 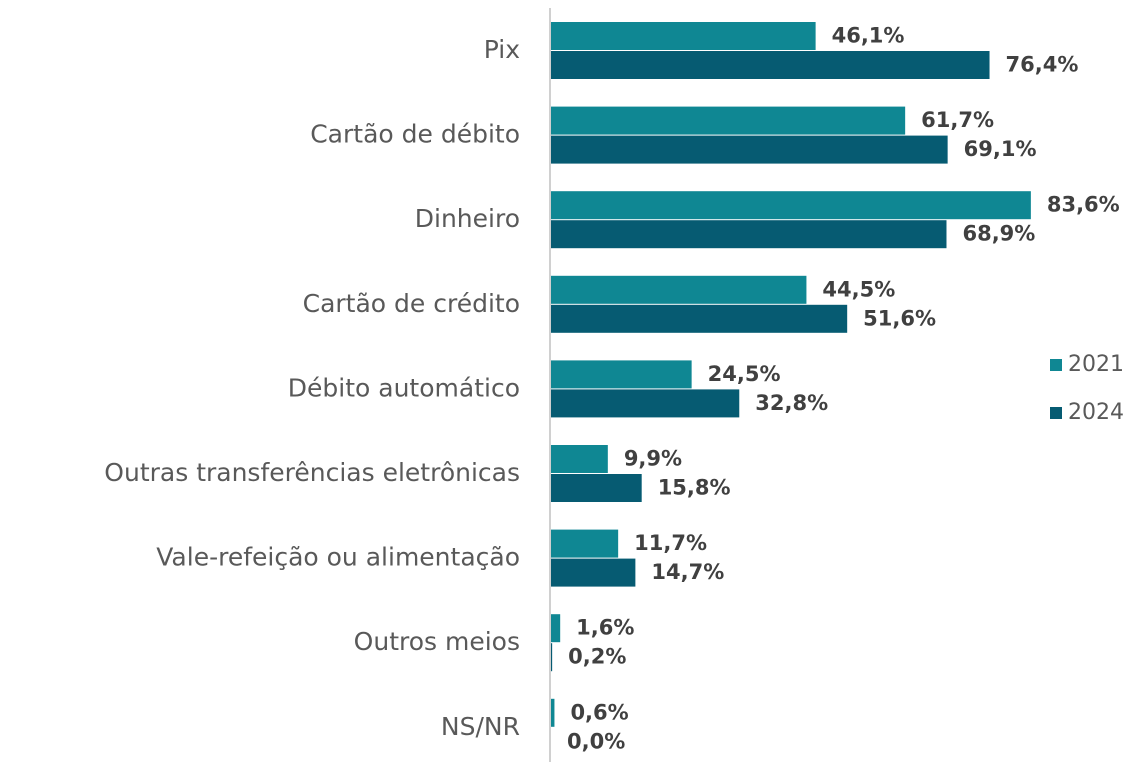 What do you see at coordinates (957, 120) in the screenshot?
I see `value-label: 61,7%` at bounding box center [957, 120].